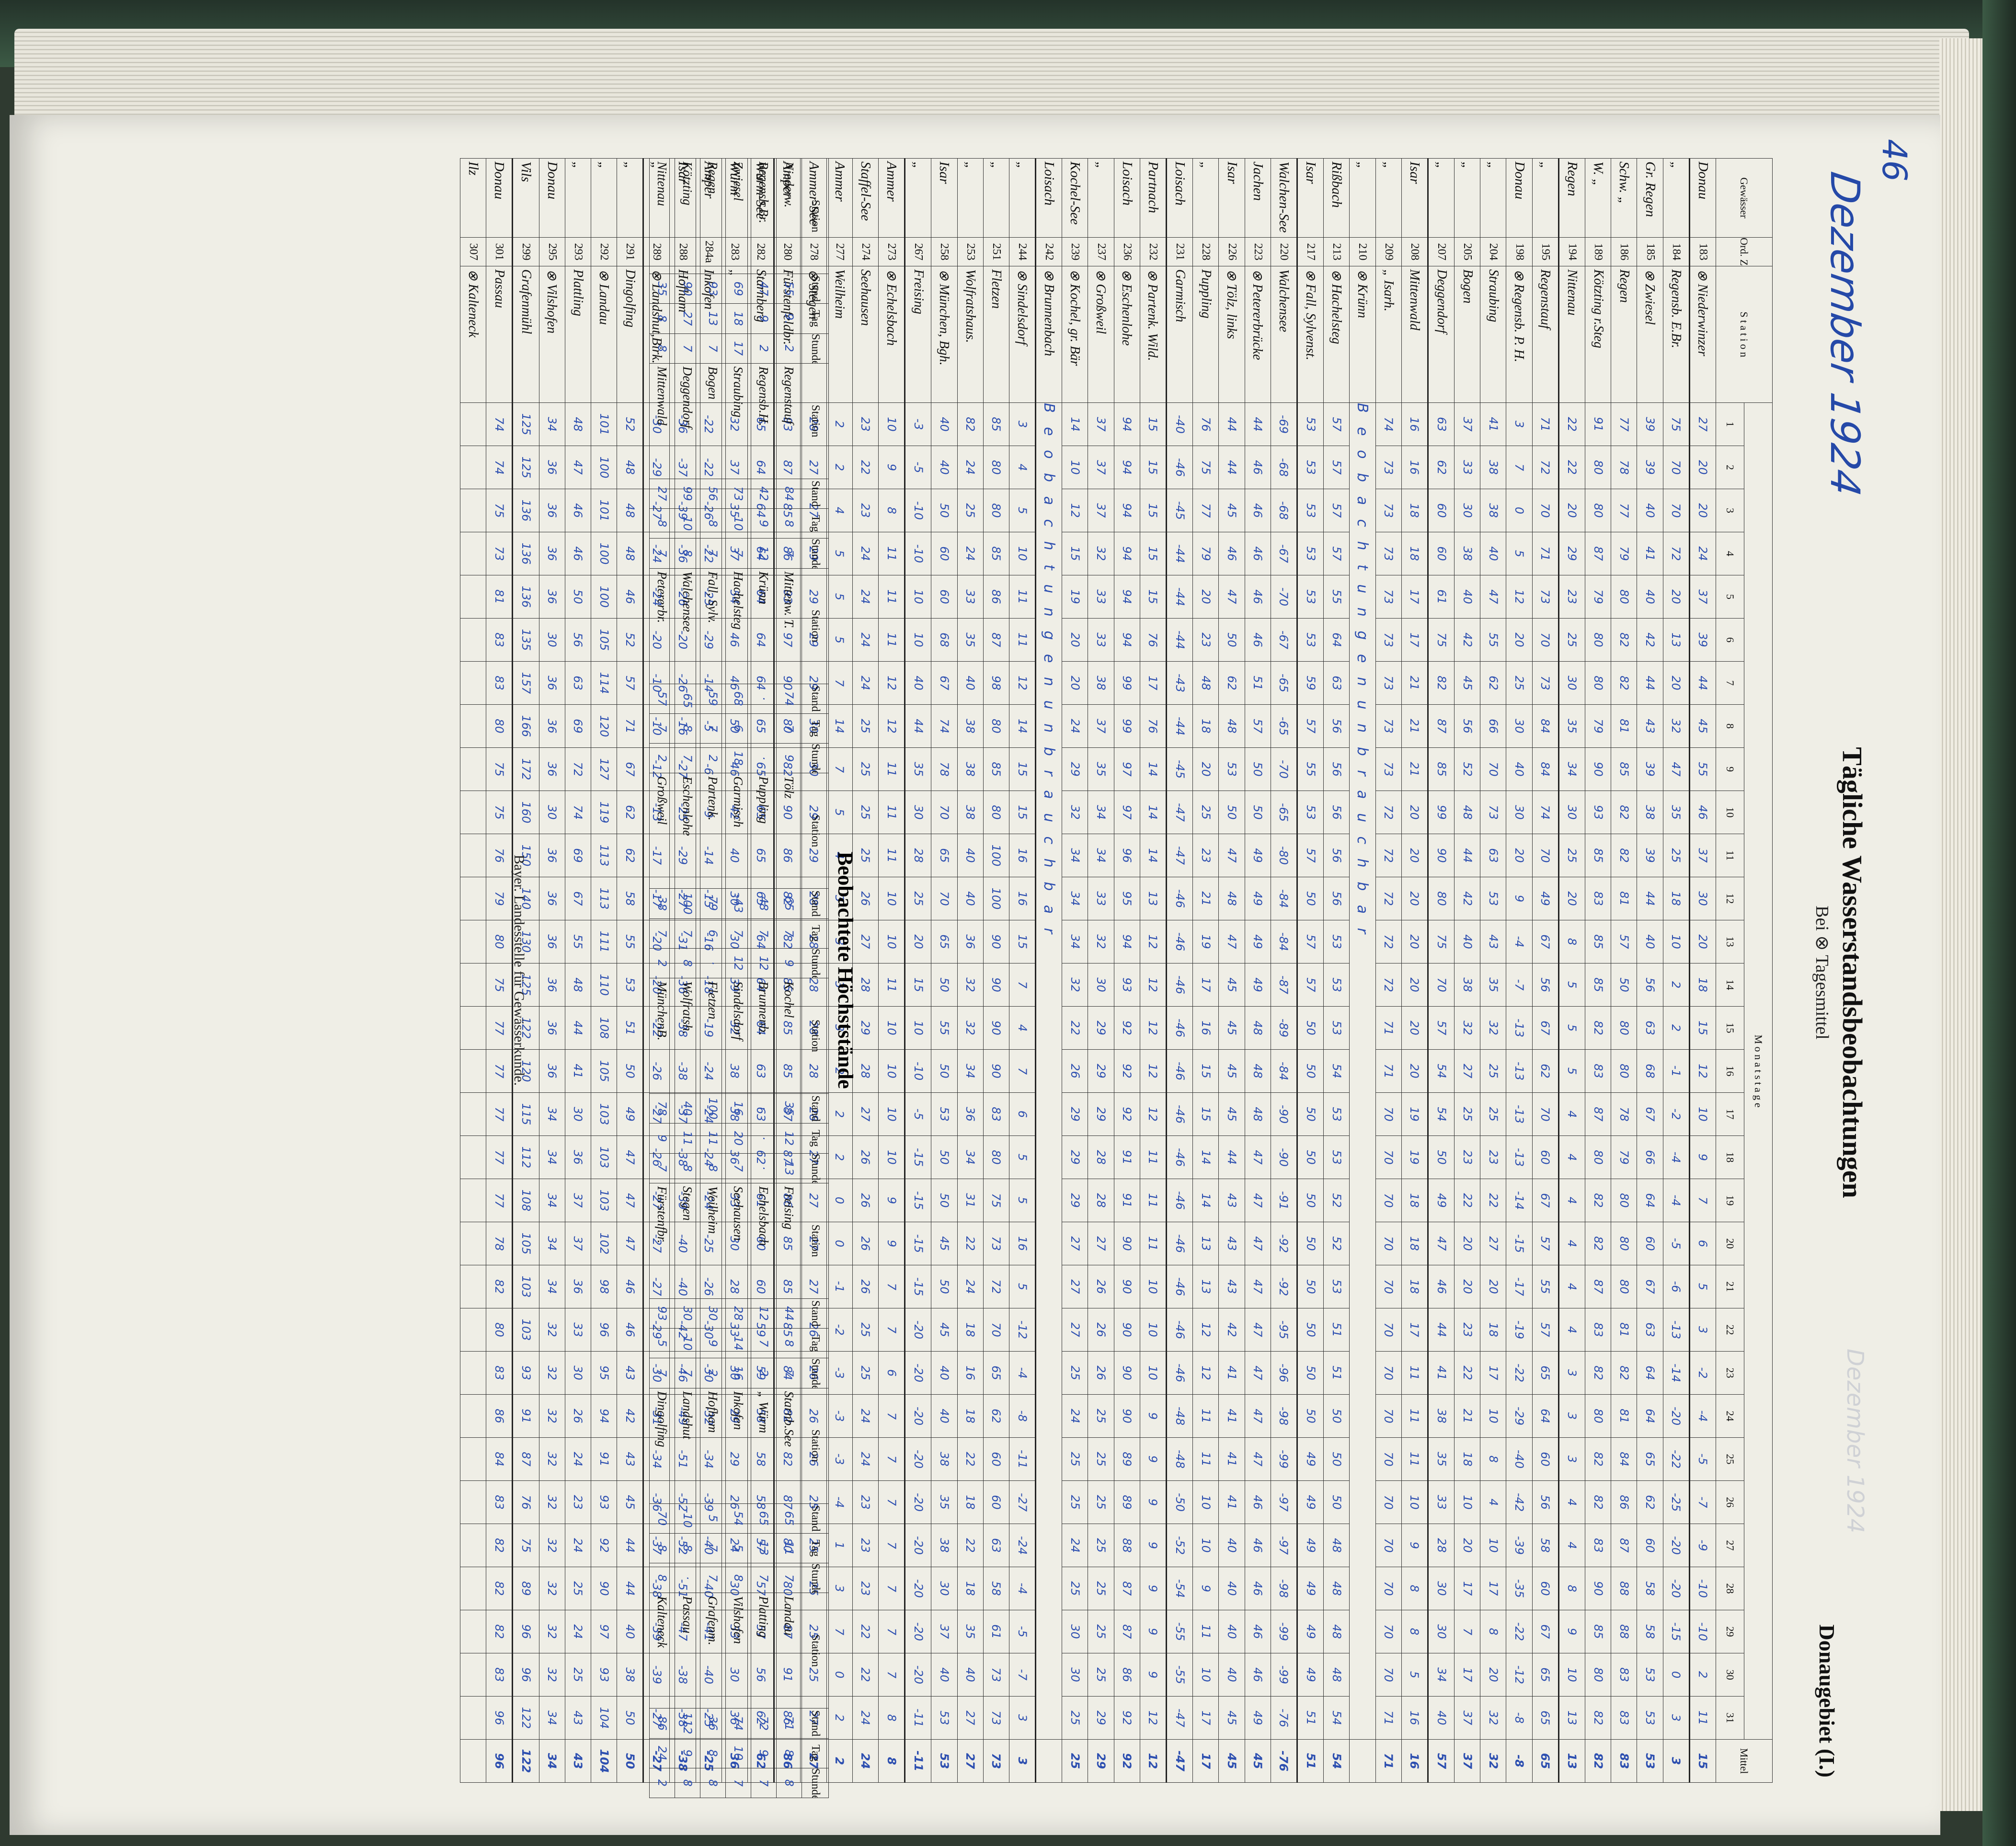 This screenshot has width=2016, height=1846. I want to click on day-value: 5, so click(1572, 1071).